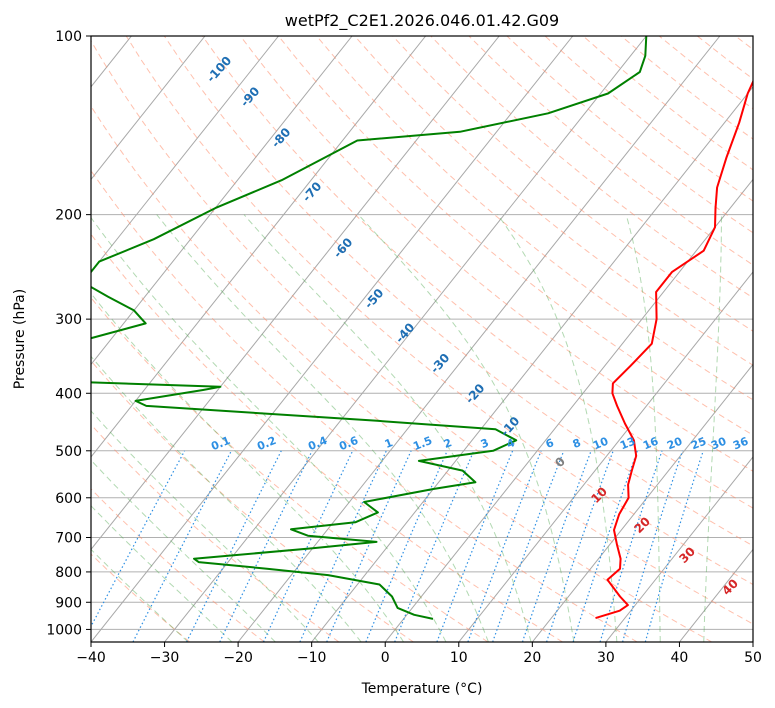  Describe the element at coordinates (281, 137) in the screenshot. I see `dry-adiabat-label: -80` at that location.